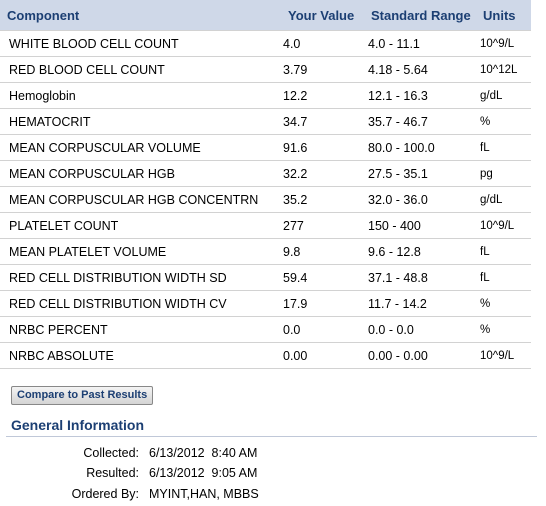 The image size is (546, 506). What do you see at coordinates (420, 121) in the screenshot?
I see `range-cell: 35.7 - 46.7` at bounding box center [420, 121].